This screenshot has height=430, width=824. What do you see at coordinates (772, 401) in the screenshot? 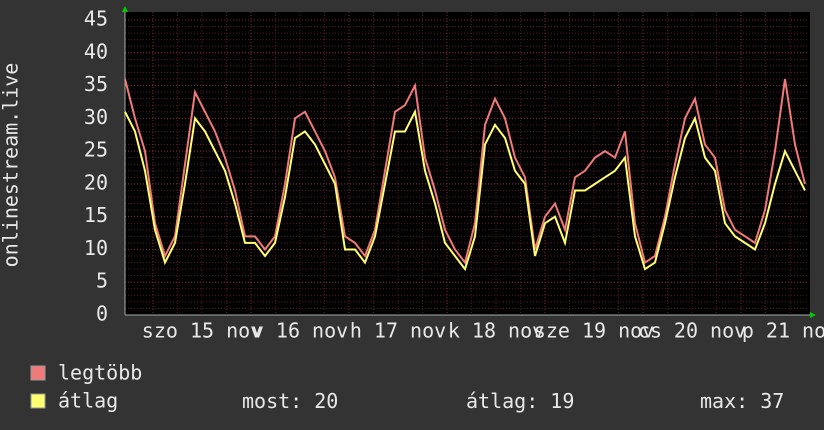
I see `stat-value: 37` at bounding box center [772, 401].